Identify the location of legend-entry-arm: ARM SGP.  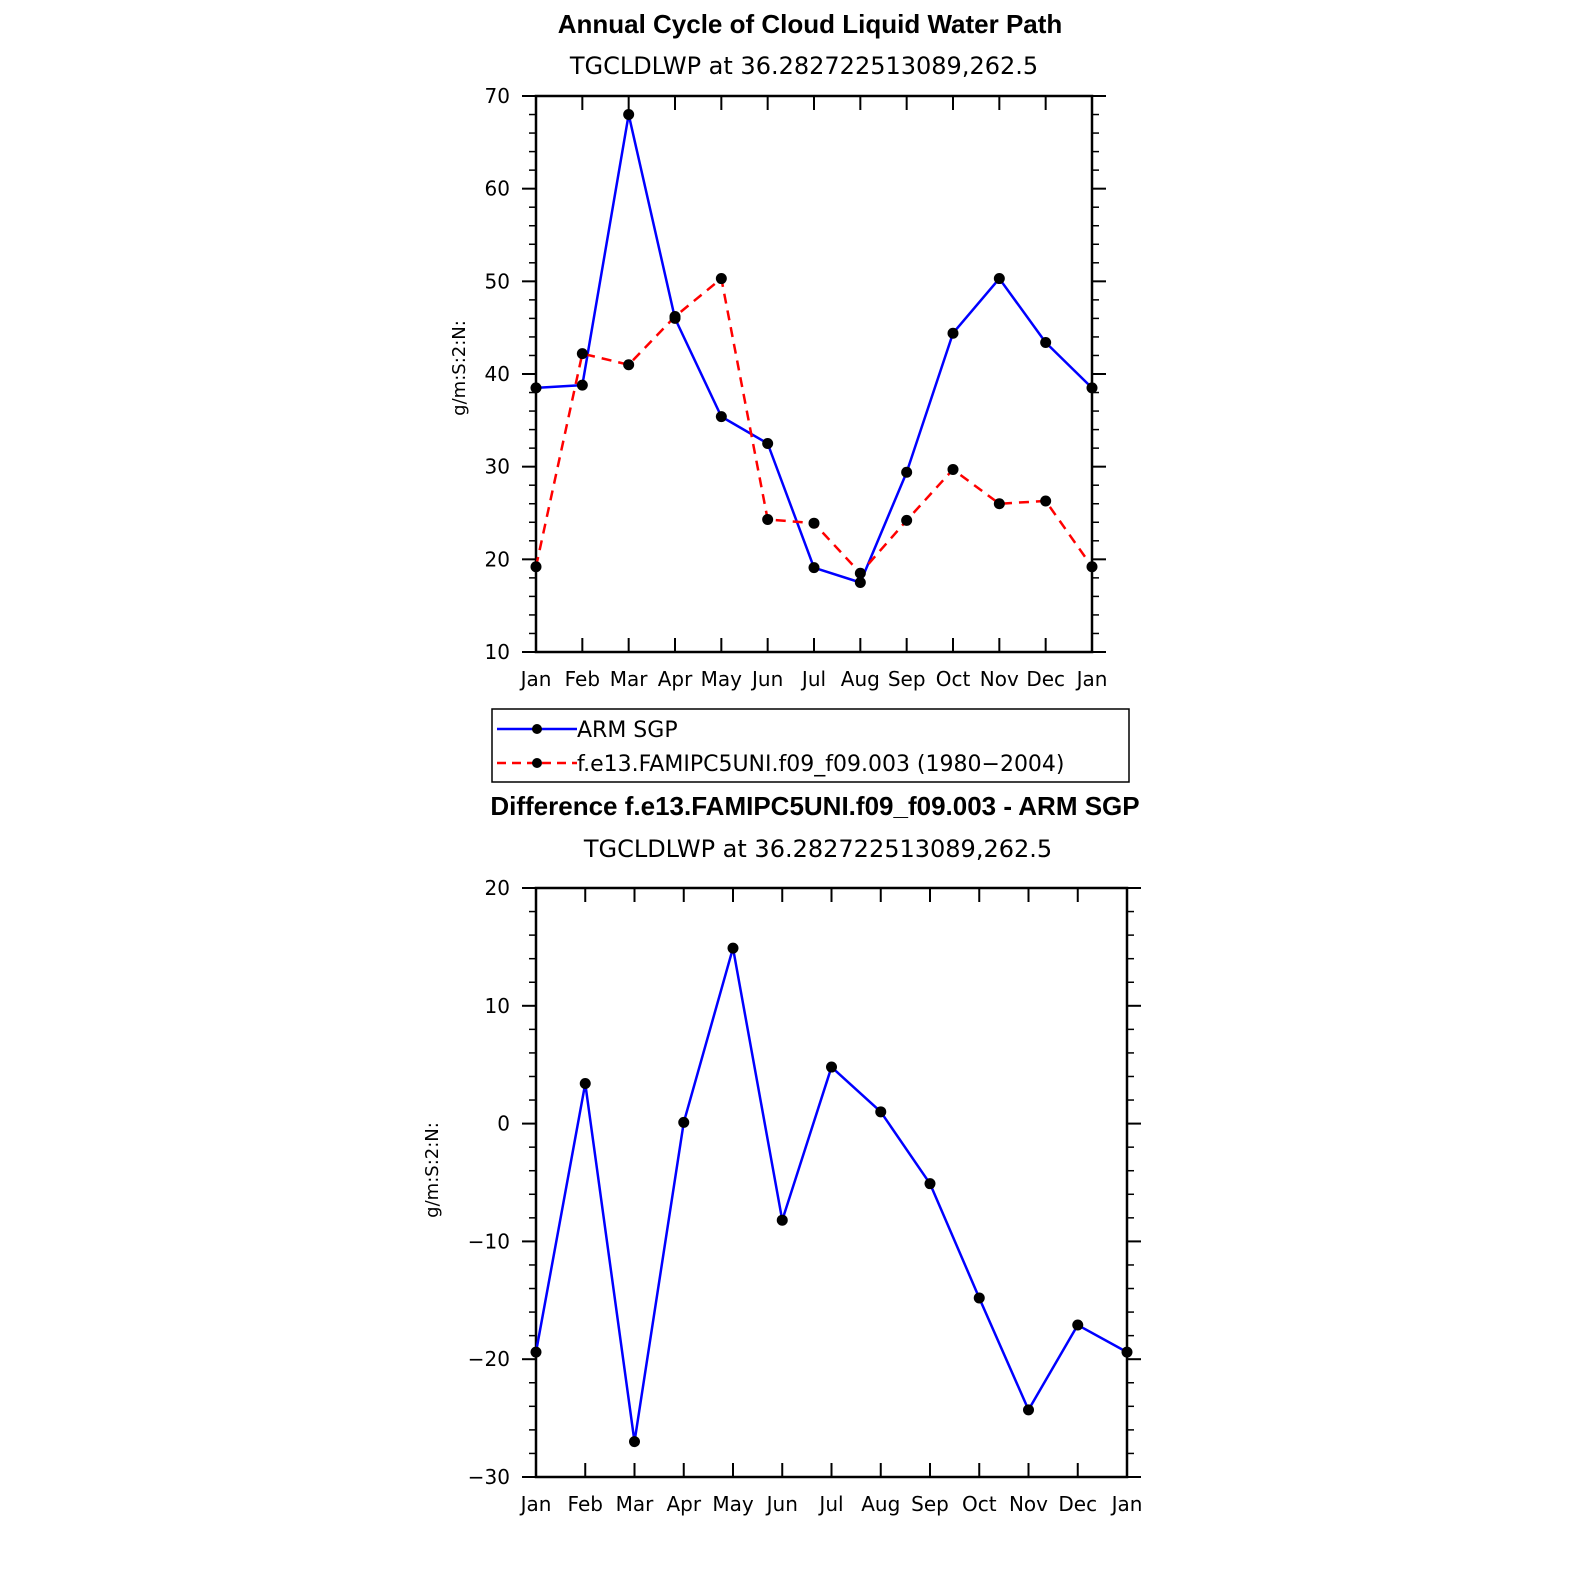
(627, 730).